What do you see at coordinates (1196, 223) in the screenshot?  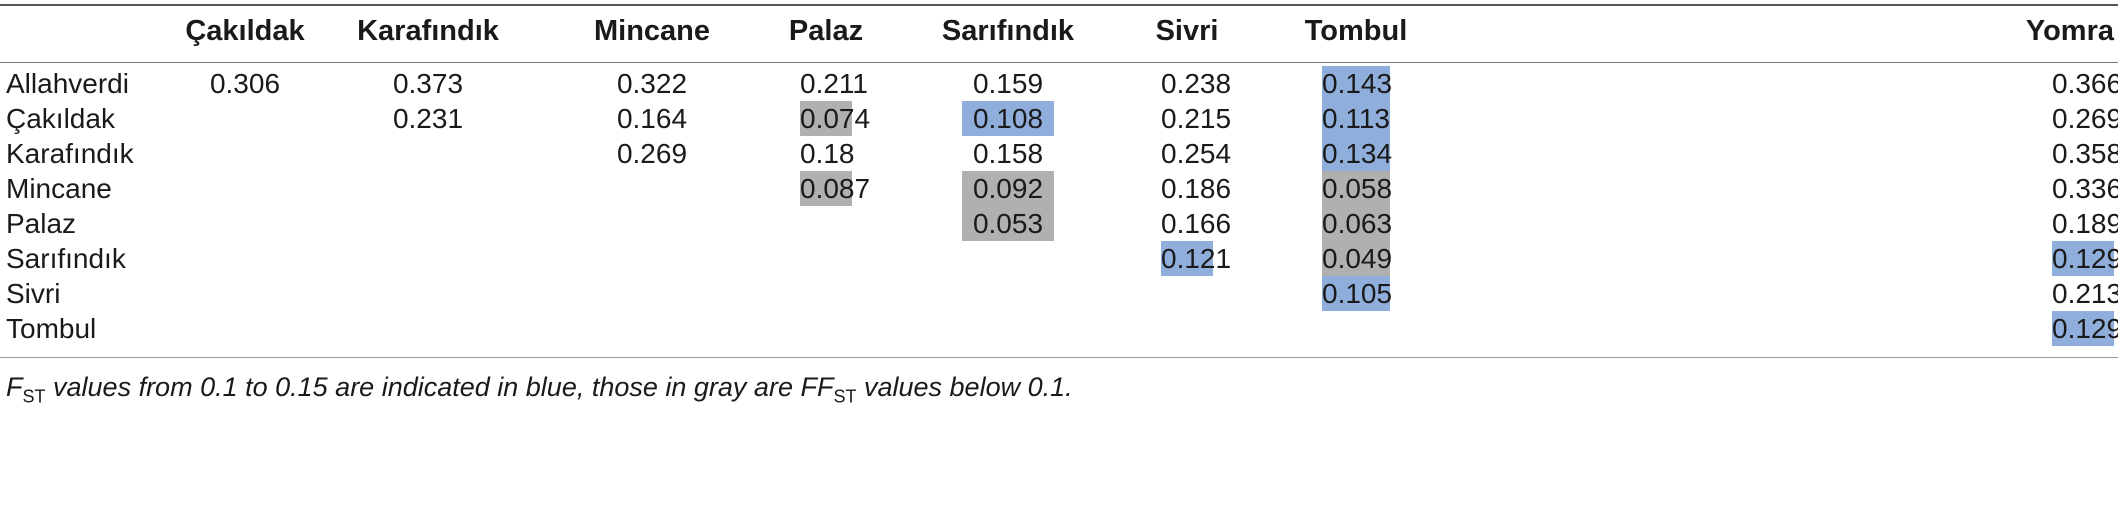 I see `table-cell: 0.166` at bounding box center [1196, 223].